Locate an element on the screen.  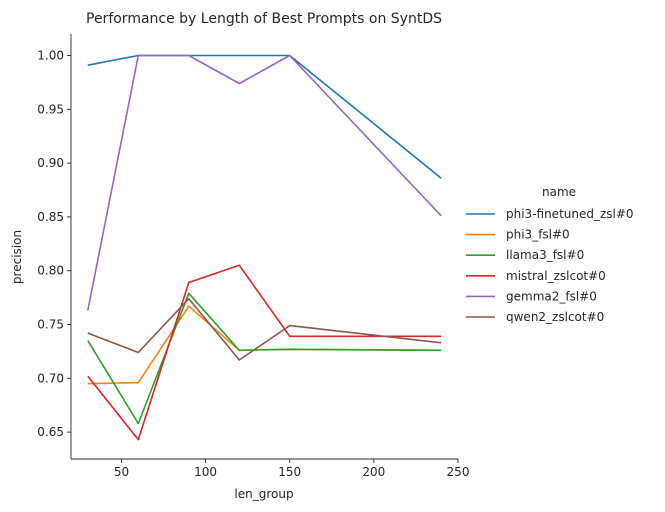
legend-label: llama3_fsl#0 is located at coordinates (545, 255).